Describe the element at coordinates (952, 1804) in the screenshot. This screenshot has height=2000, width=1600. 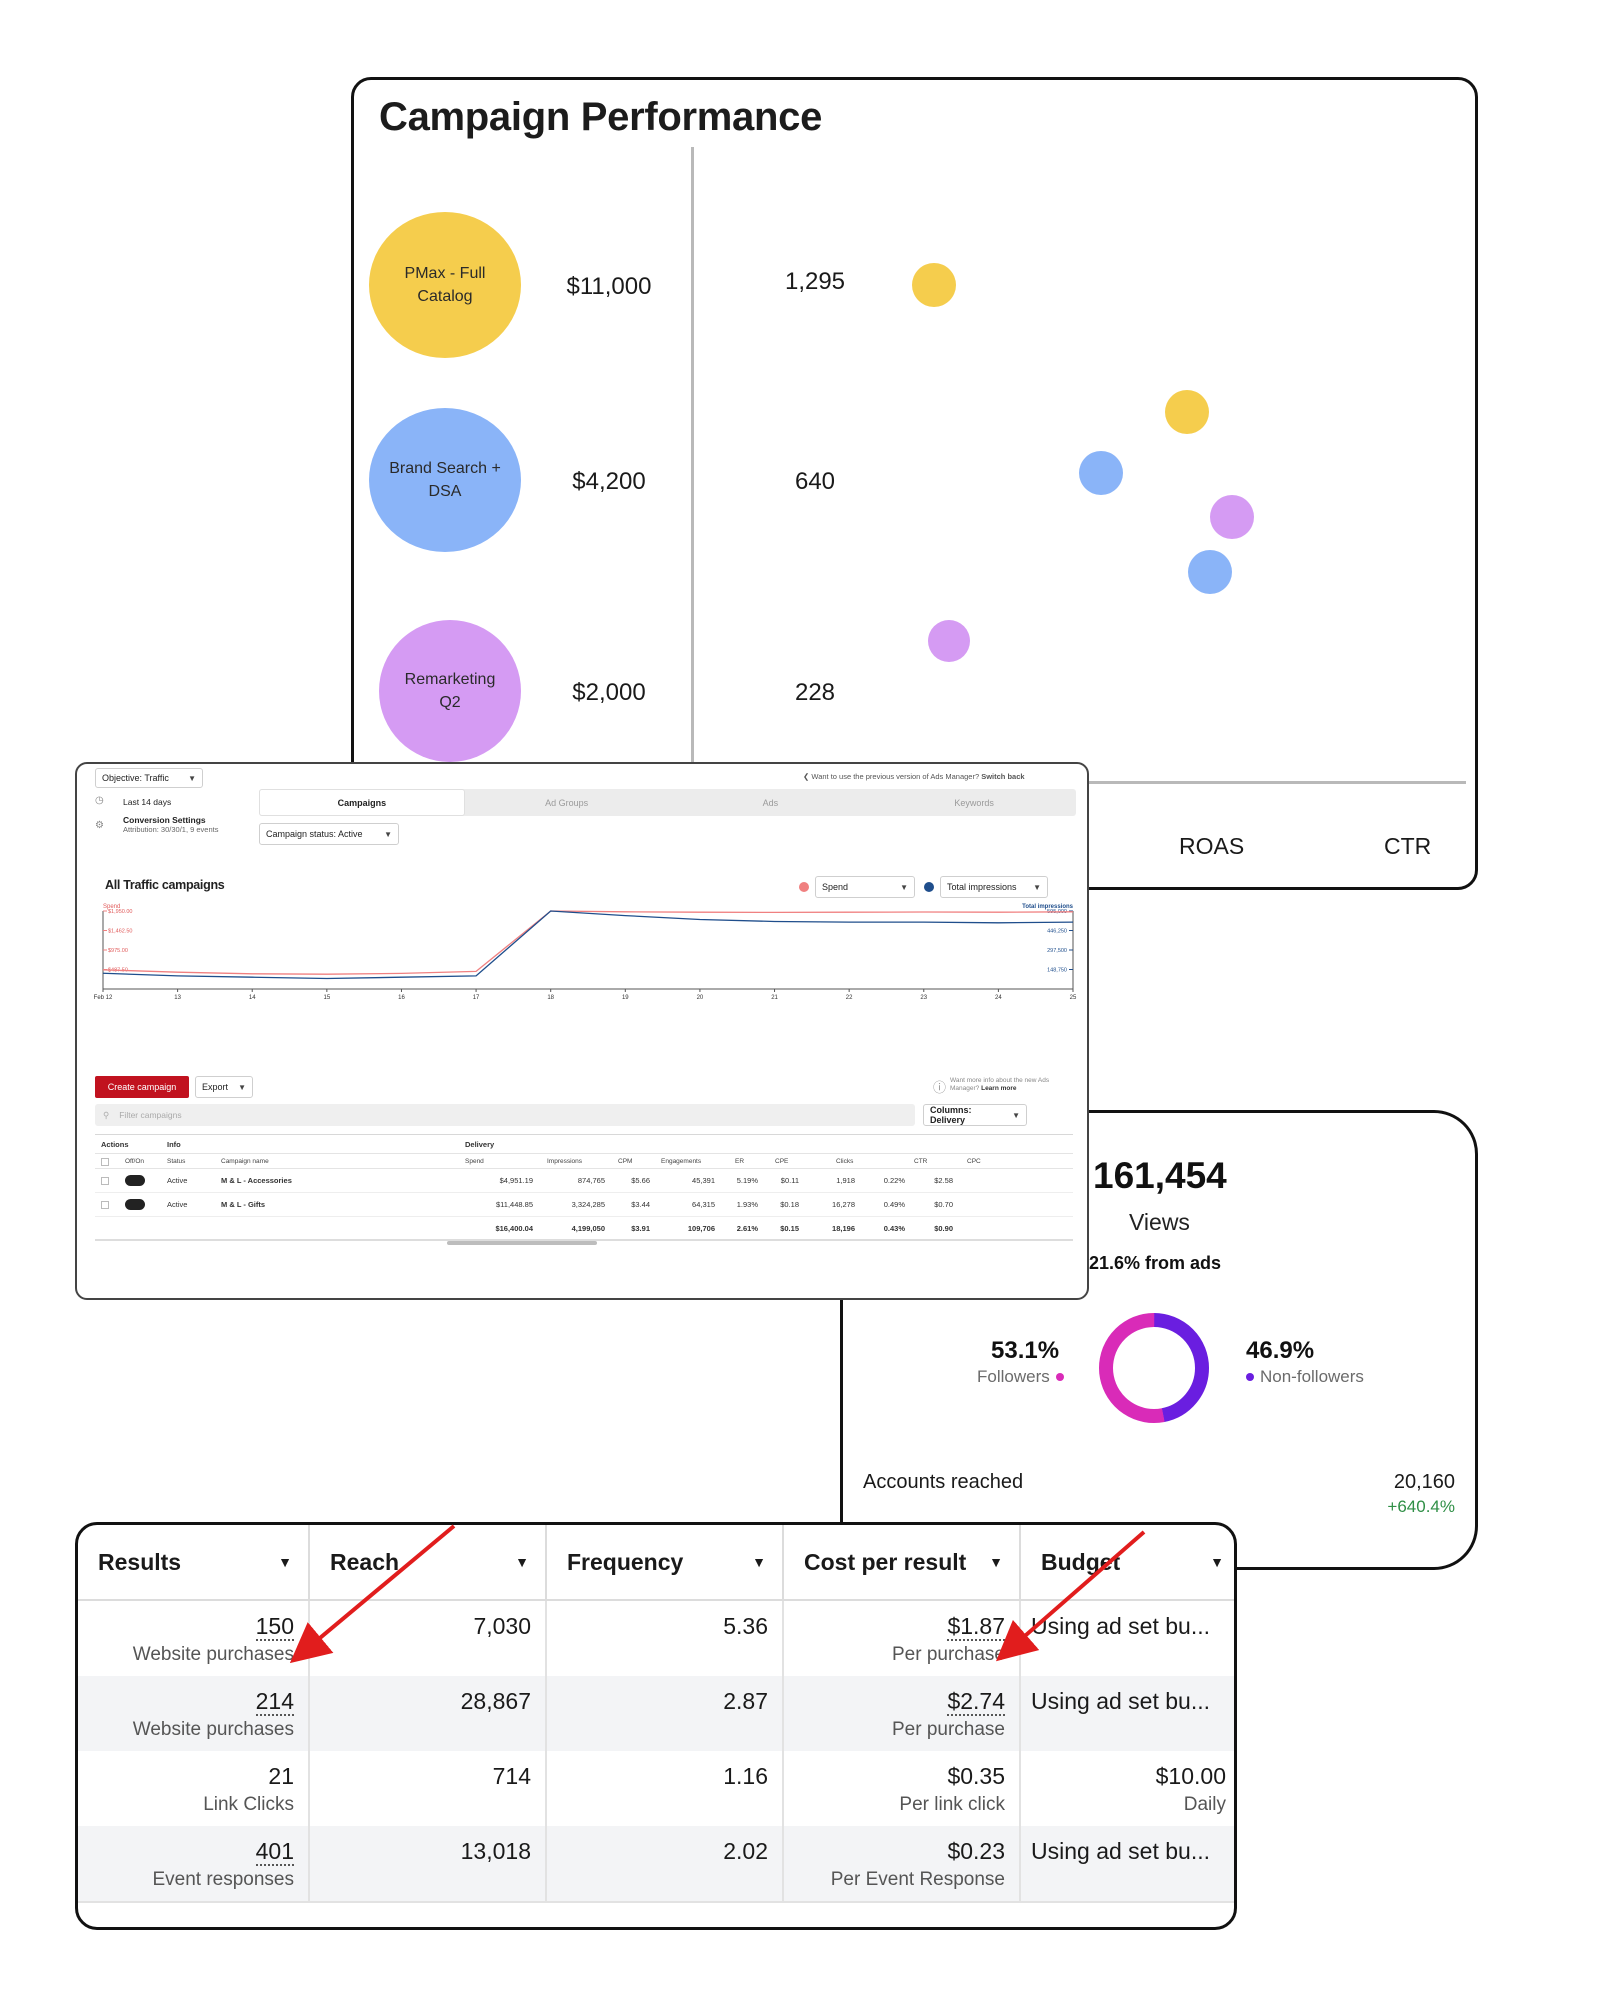
I see `cost-sub: Per link click` at that location.